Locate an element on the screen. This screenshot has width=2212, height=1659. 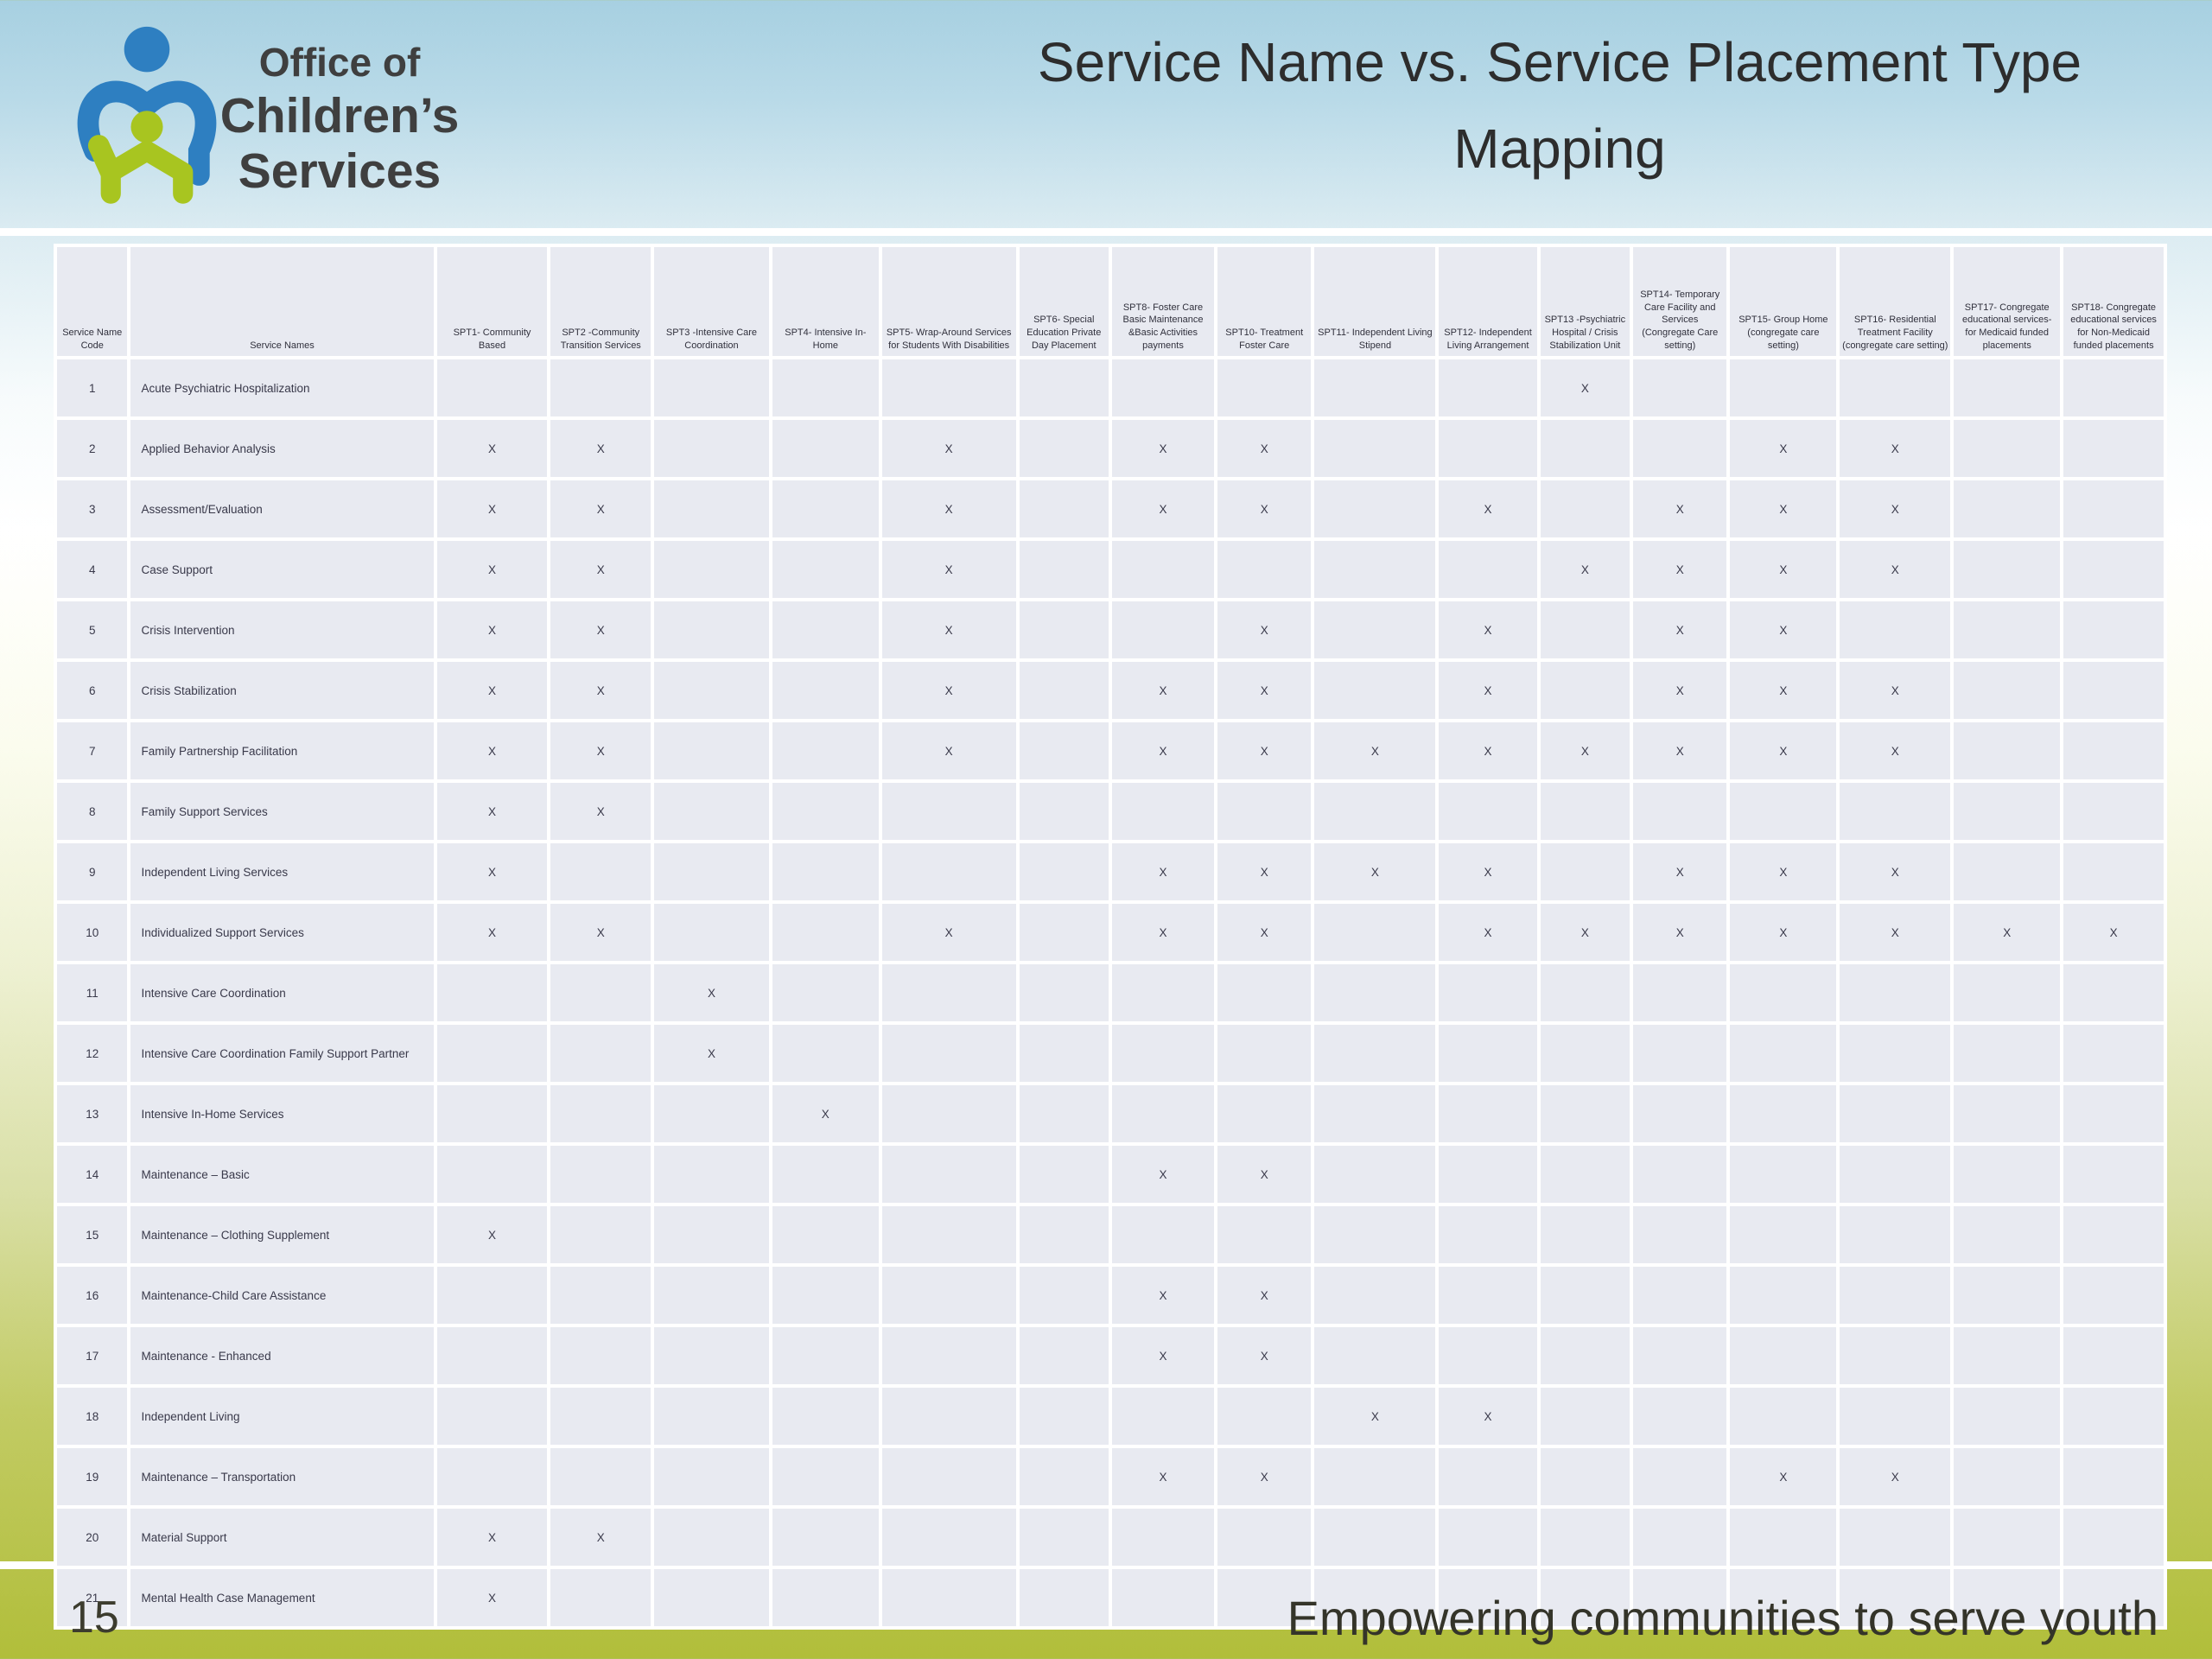
service-name-cell: Assessment/Evaluation is located at coordinates (282, 509).